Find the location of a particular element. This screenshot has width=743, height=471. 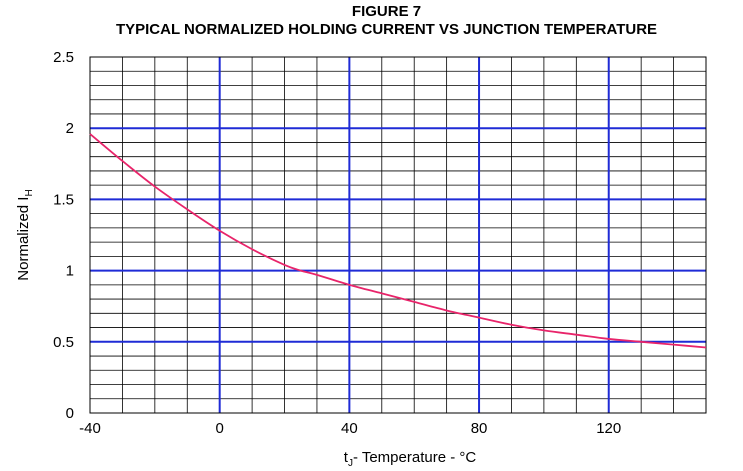

x-tick-label: 0 is located at coordinates (220, 428).